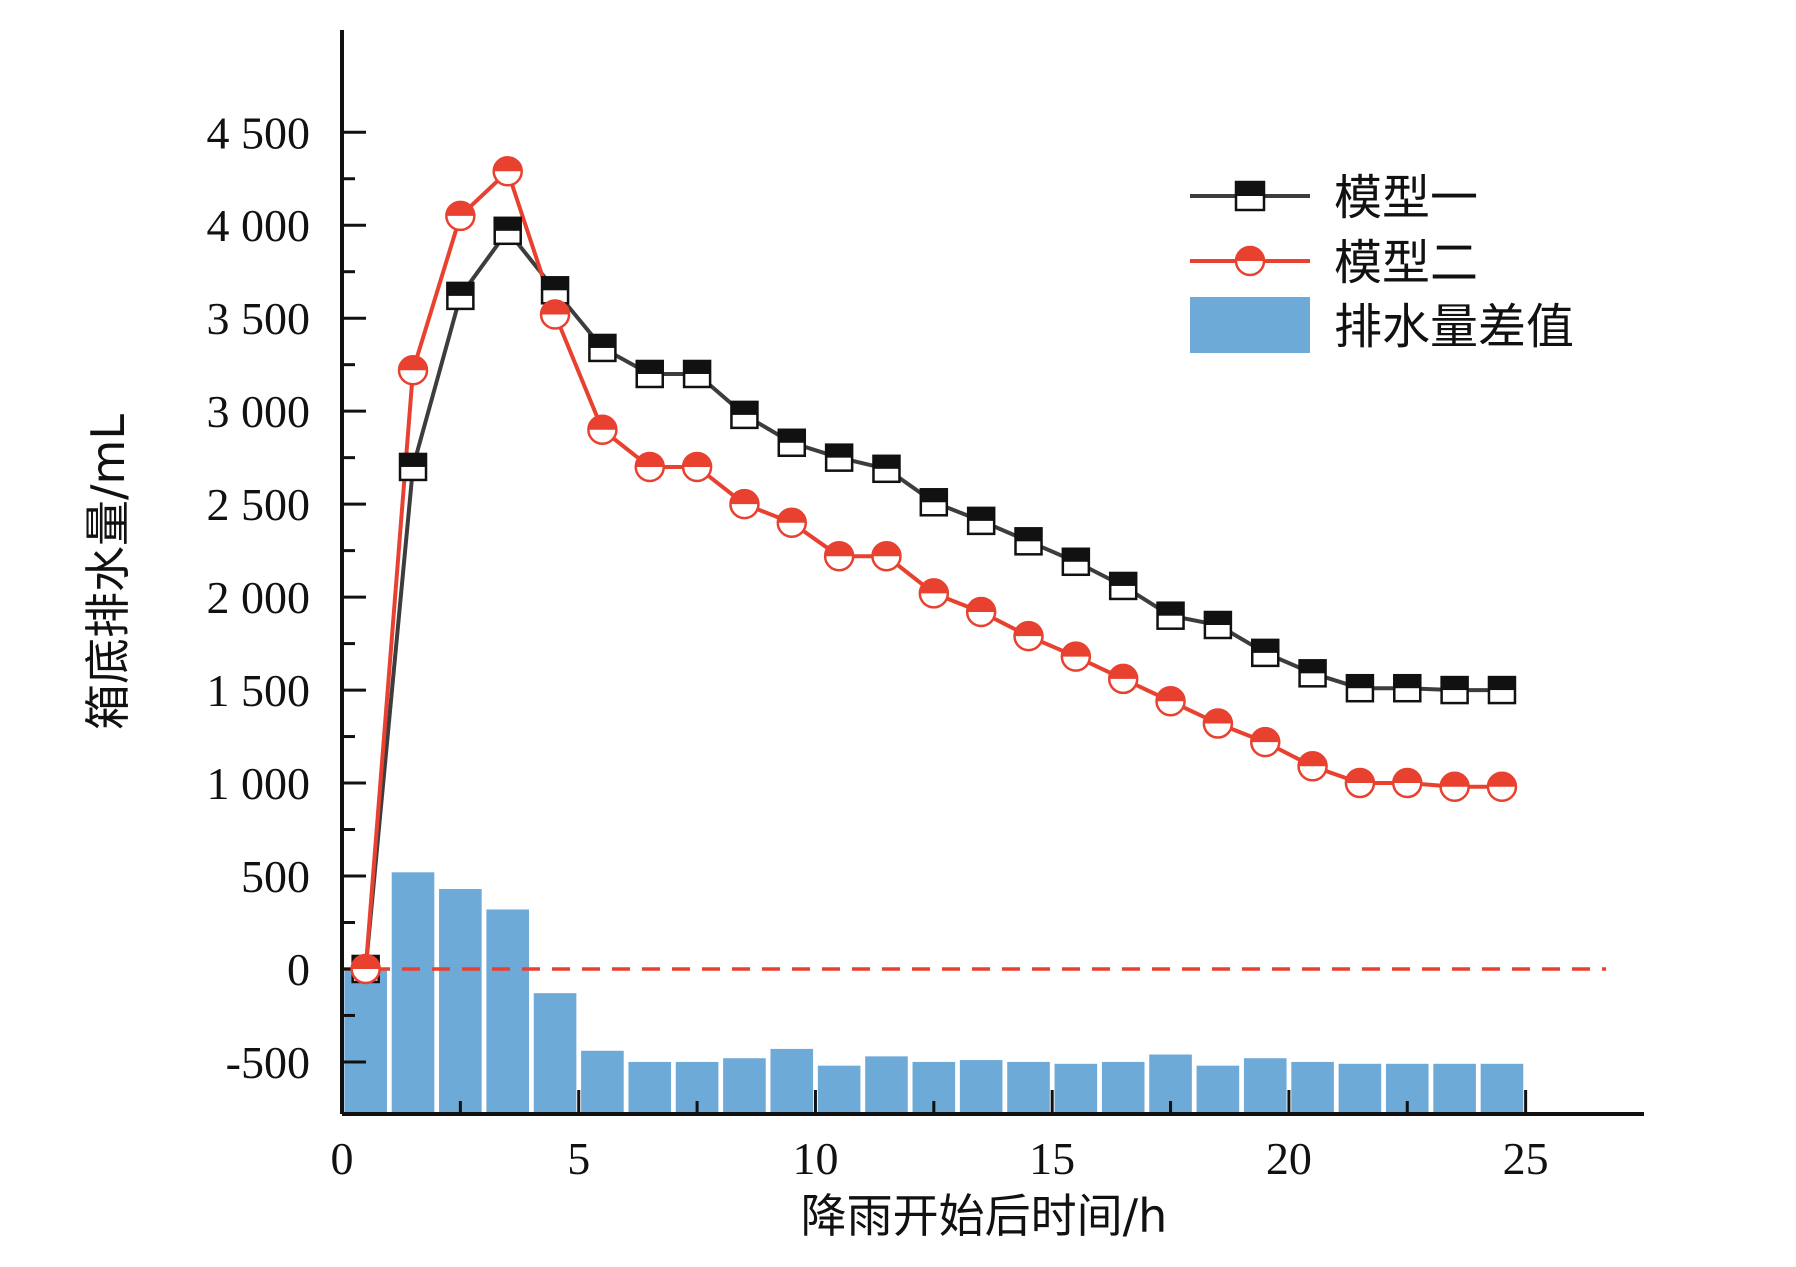 The height and width of the screenshot is (1267, 1796). What do you see at coordinates (1334, 263) in the screenshot?
I see `legend-entry-model-two: 模型二` at bounding box center [1334, 263].